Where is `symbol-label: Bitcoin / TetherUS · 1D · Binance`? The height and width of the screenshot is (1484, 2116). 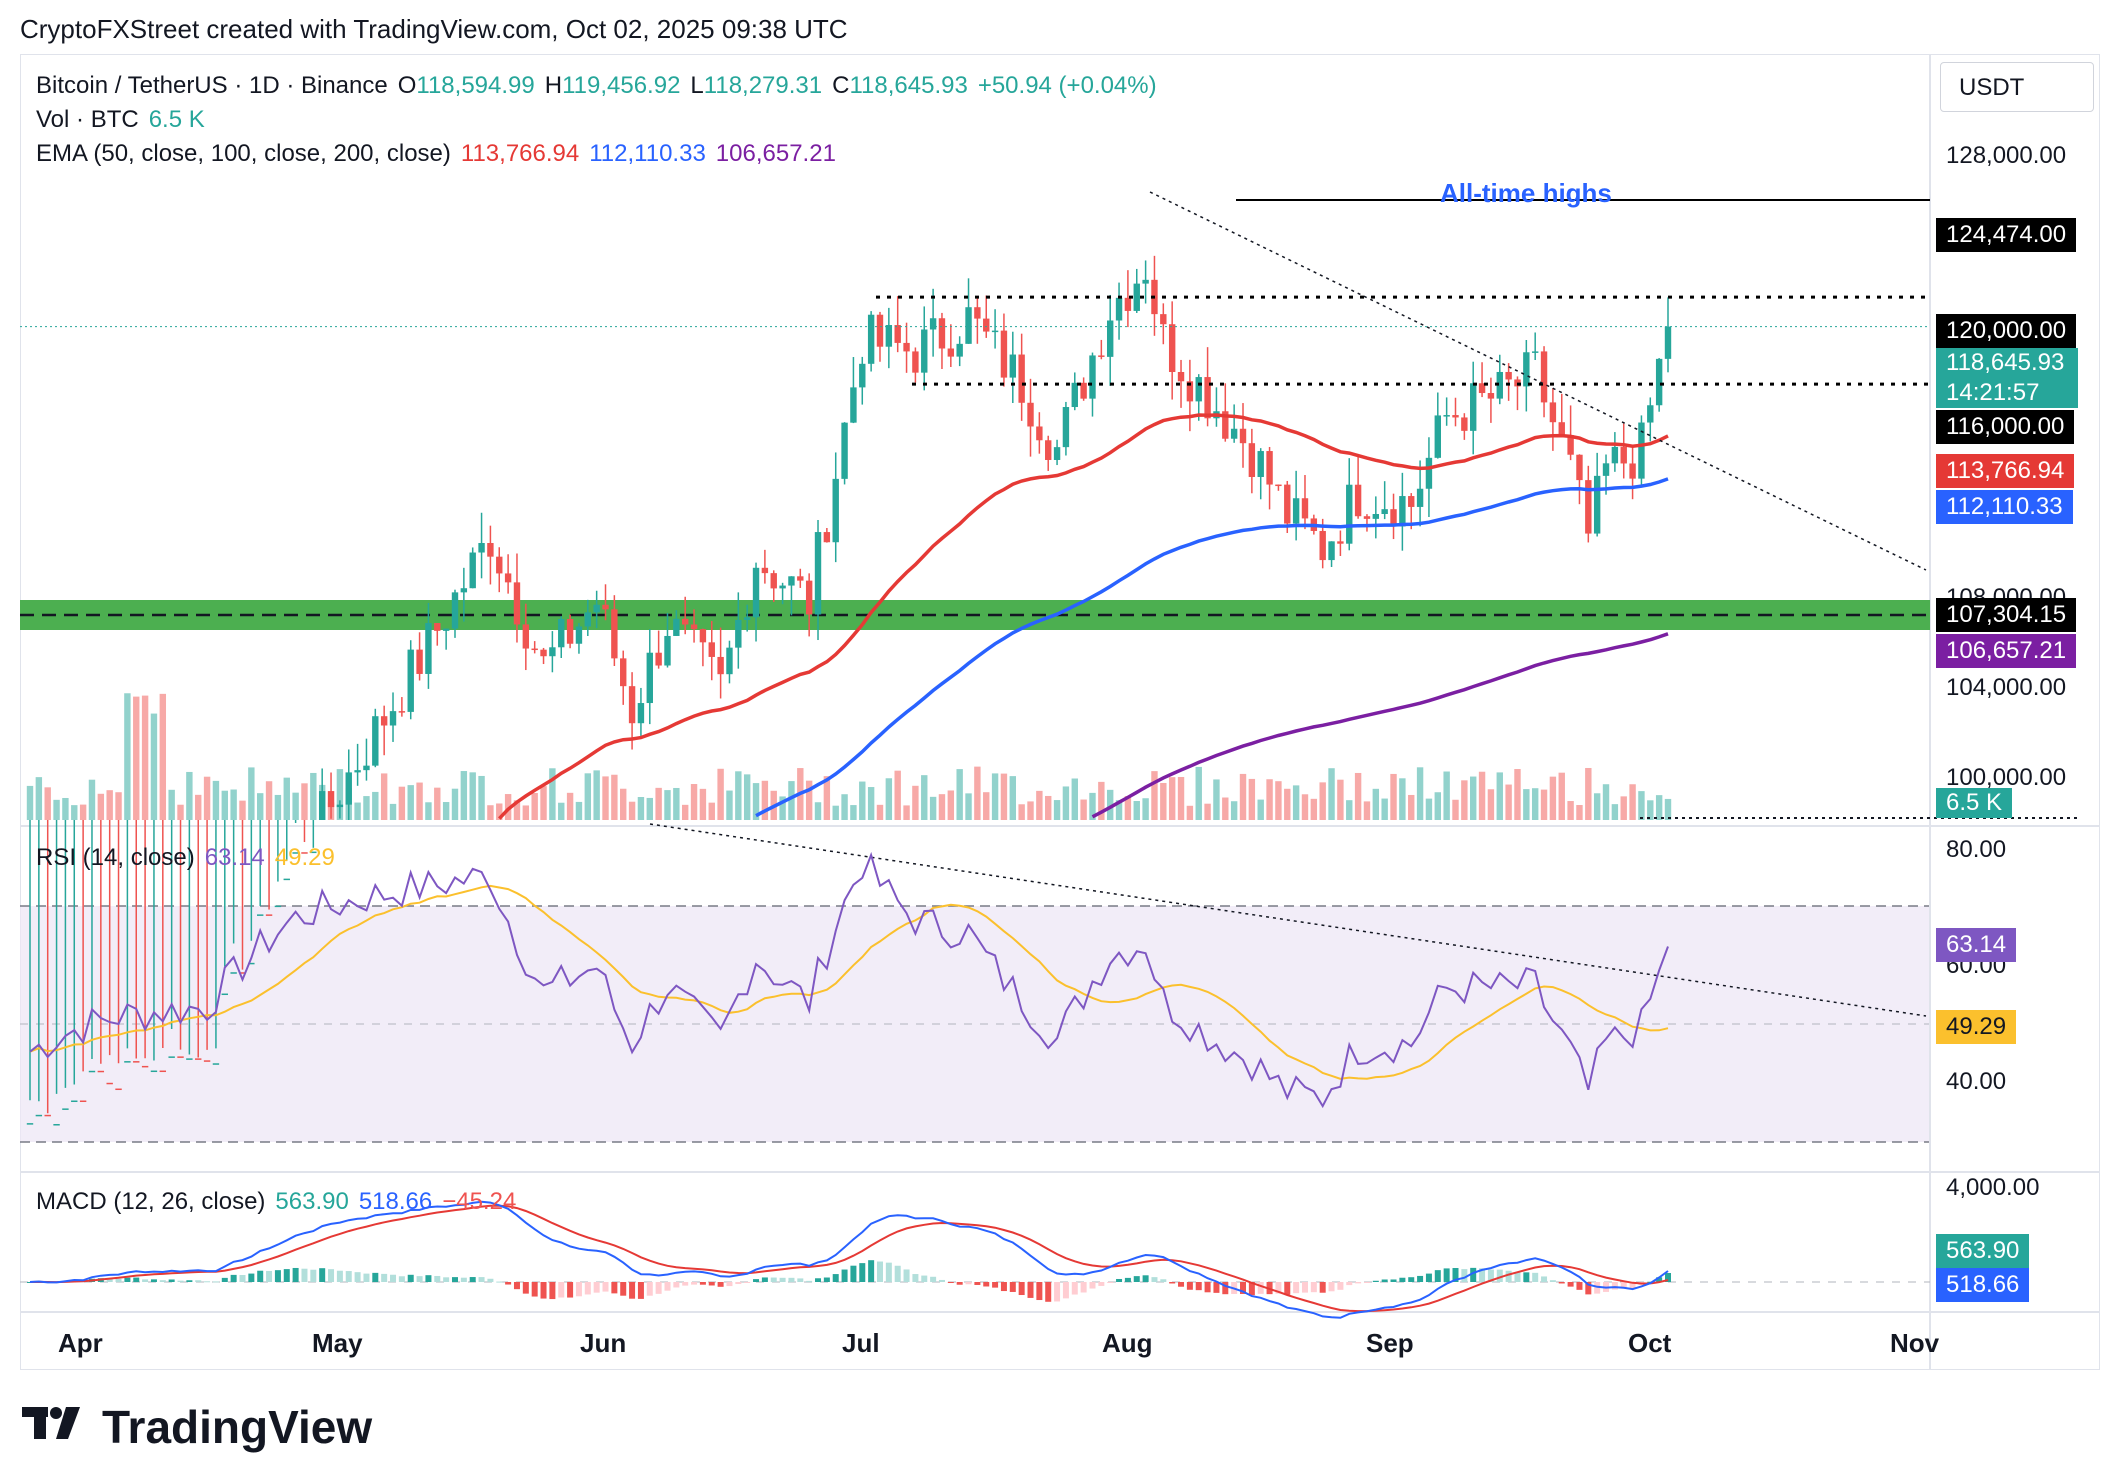 symbol-label: Bitcoin / TetherUS · 1D · Binance is located at coordinates (212, 85).